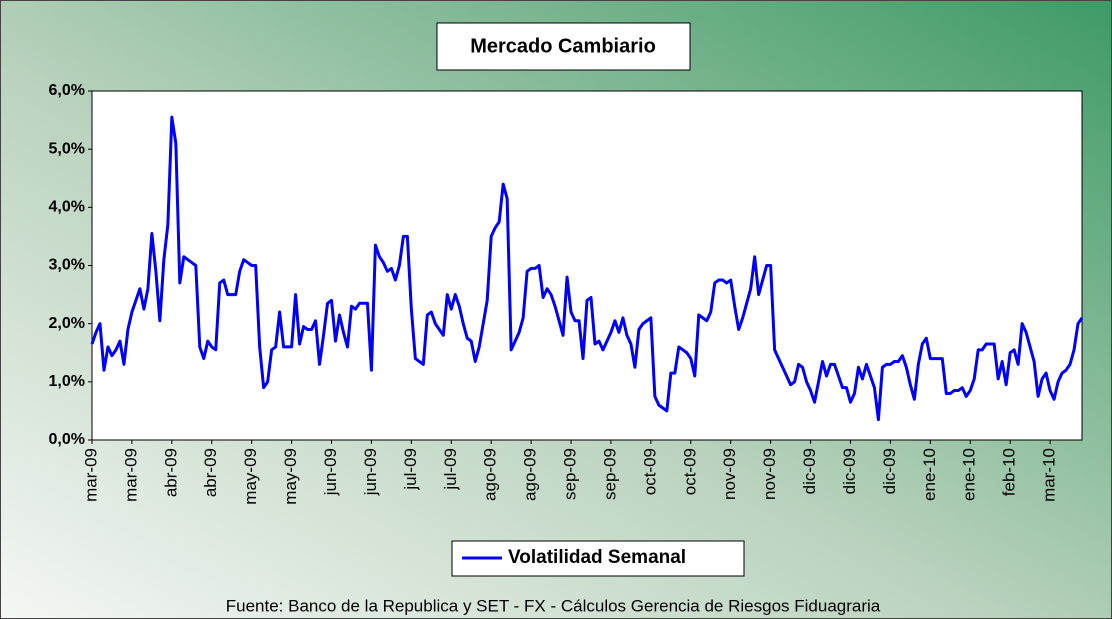  I want to click on y-tick-label: 2,0%, so click(67, 323).